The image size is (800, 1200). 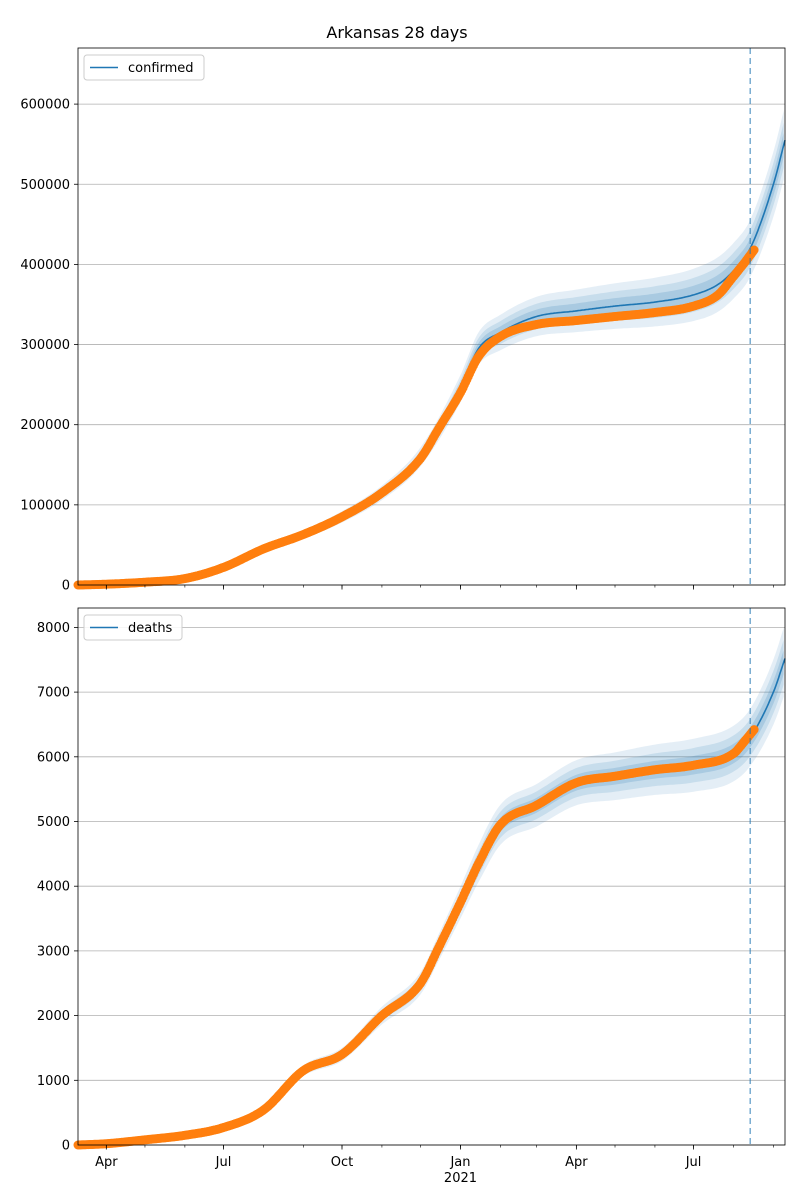 What do you see at coordinates (53, 757) in the screenshot?
I see `y-tick-label: 6000` at bounding box center [53, 757].